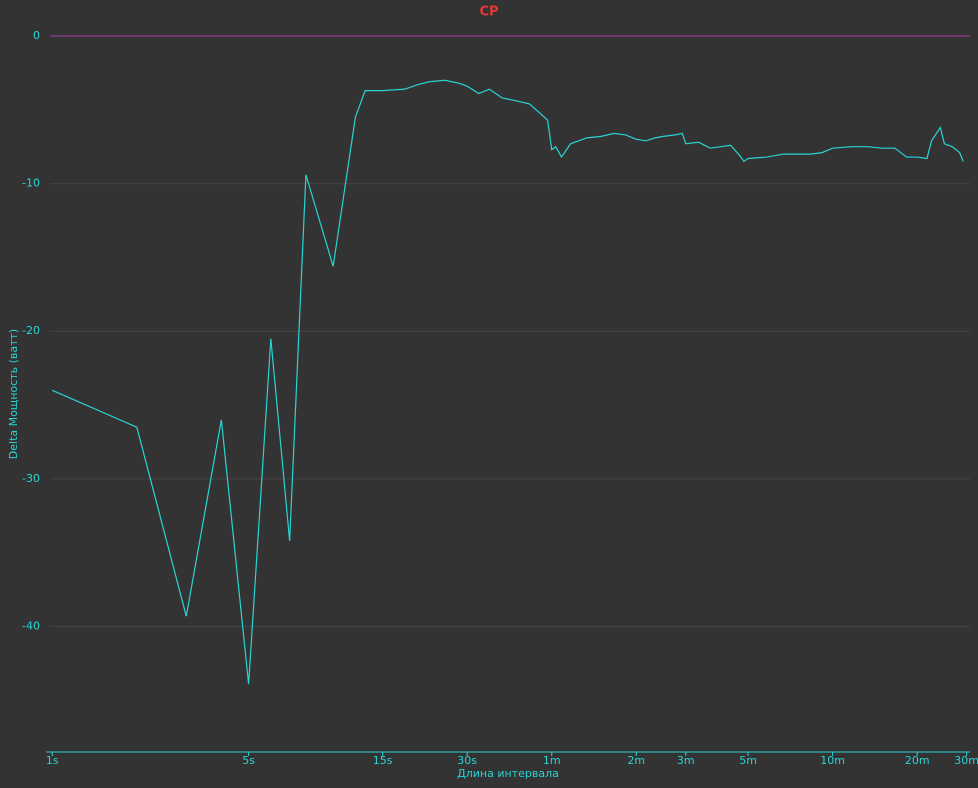 The image size is (978, 788). Describe the element at coordinates (488, 12) in the screenshot. I see `chart-title: CP` at that location.